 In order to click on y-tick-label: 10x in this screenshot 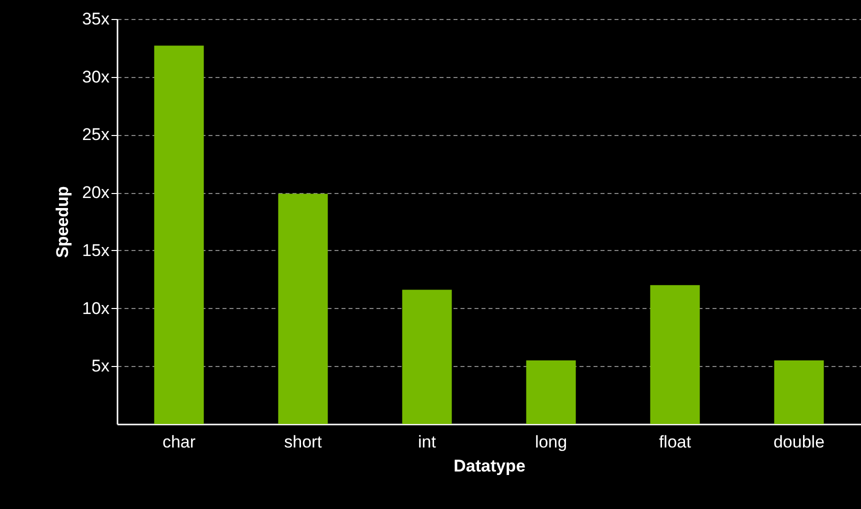, I will do `click(96, 308)`.